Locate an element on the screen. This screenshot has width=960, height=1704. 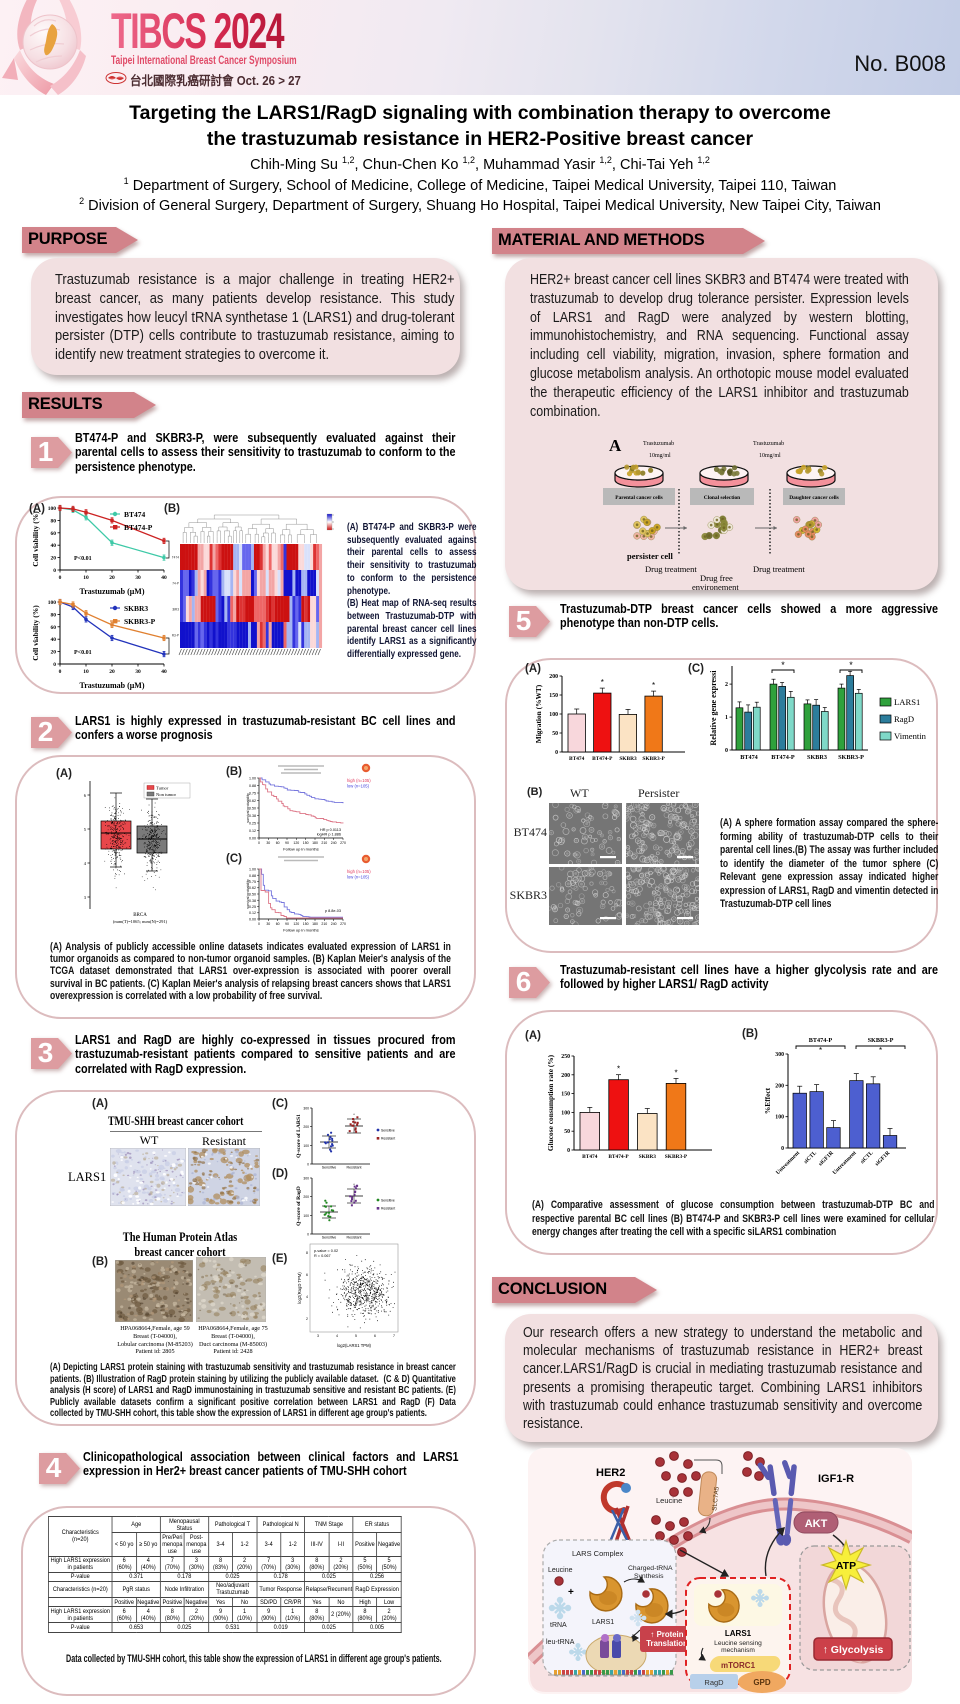
svg-text: high (n=105) is located at coordinates (359, 871).